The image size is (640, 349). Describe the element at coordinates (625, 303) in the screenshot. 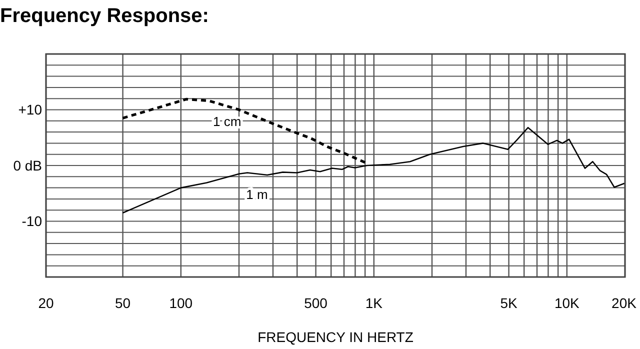

I see `x-tick-label: 20K` at that location.